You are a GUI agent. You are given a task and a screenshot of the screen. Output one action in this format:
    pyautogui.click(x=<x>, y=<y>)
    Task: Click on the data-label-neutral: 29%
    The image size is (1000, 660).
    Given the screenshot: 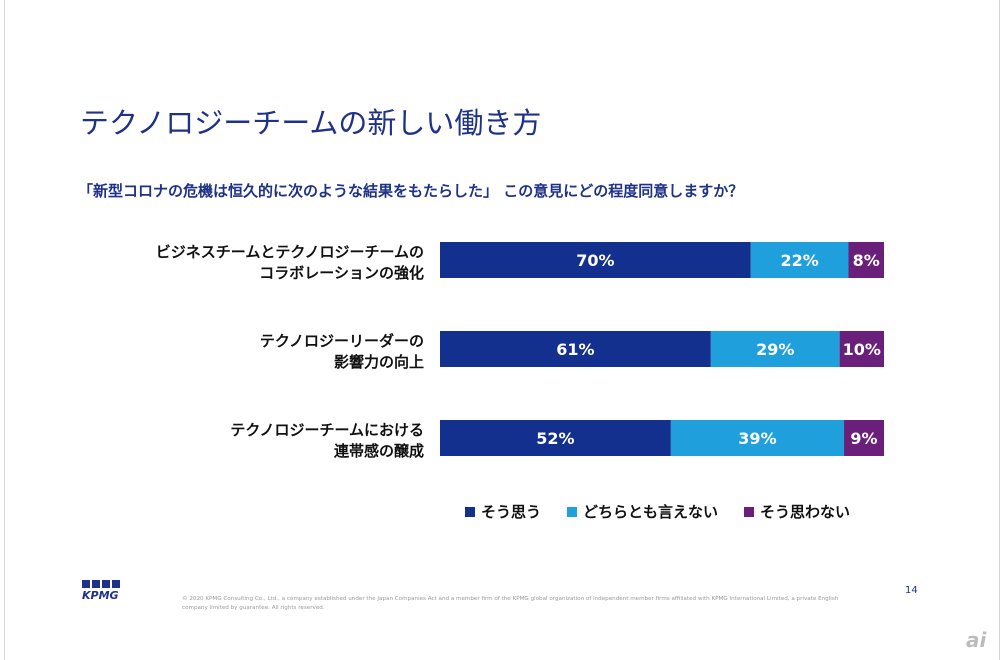 What is the action you would take?
    pyautogui.click(x=775, y=349)
    